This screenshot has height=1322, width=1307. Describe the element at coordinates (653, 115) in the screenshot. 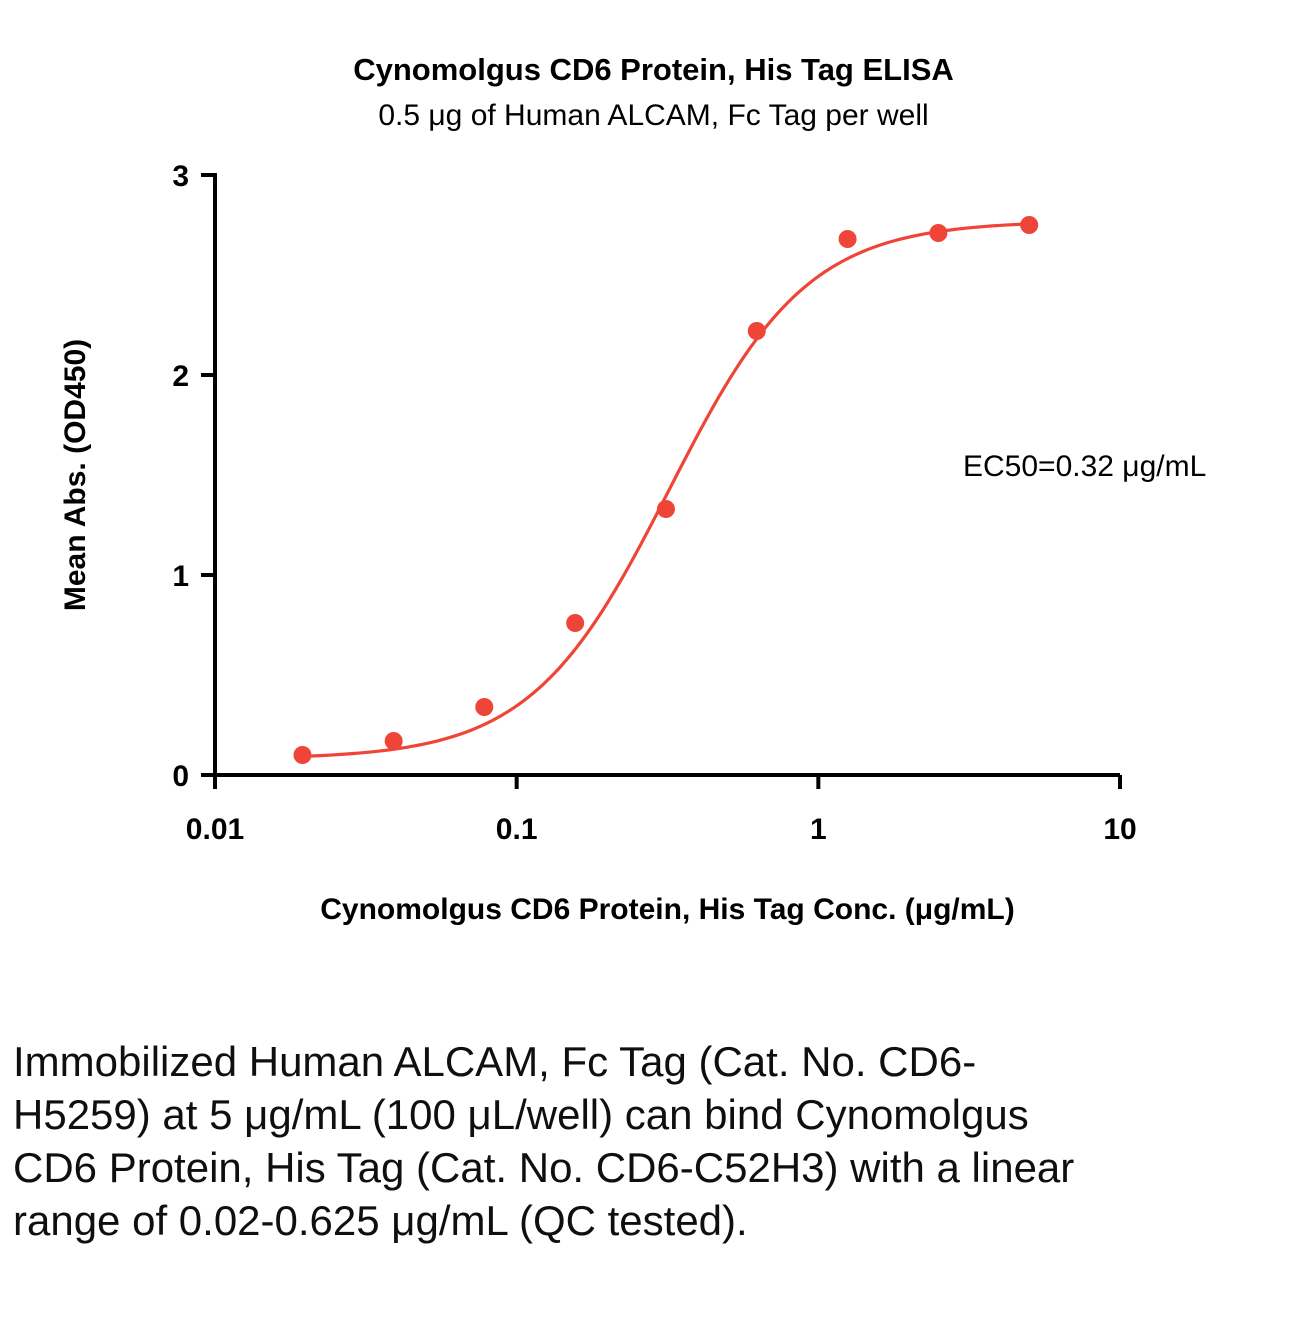

I see `chart-subtitle: 0.5 μg of Human ALCAM, Fc Tag per well` at that location.